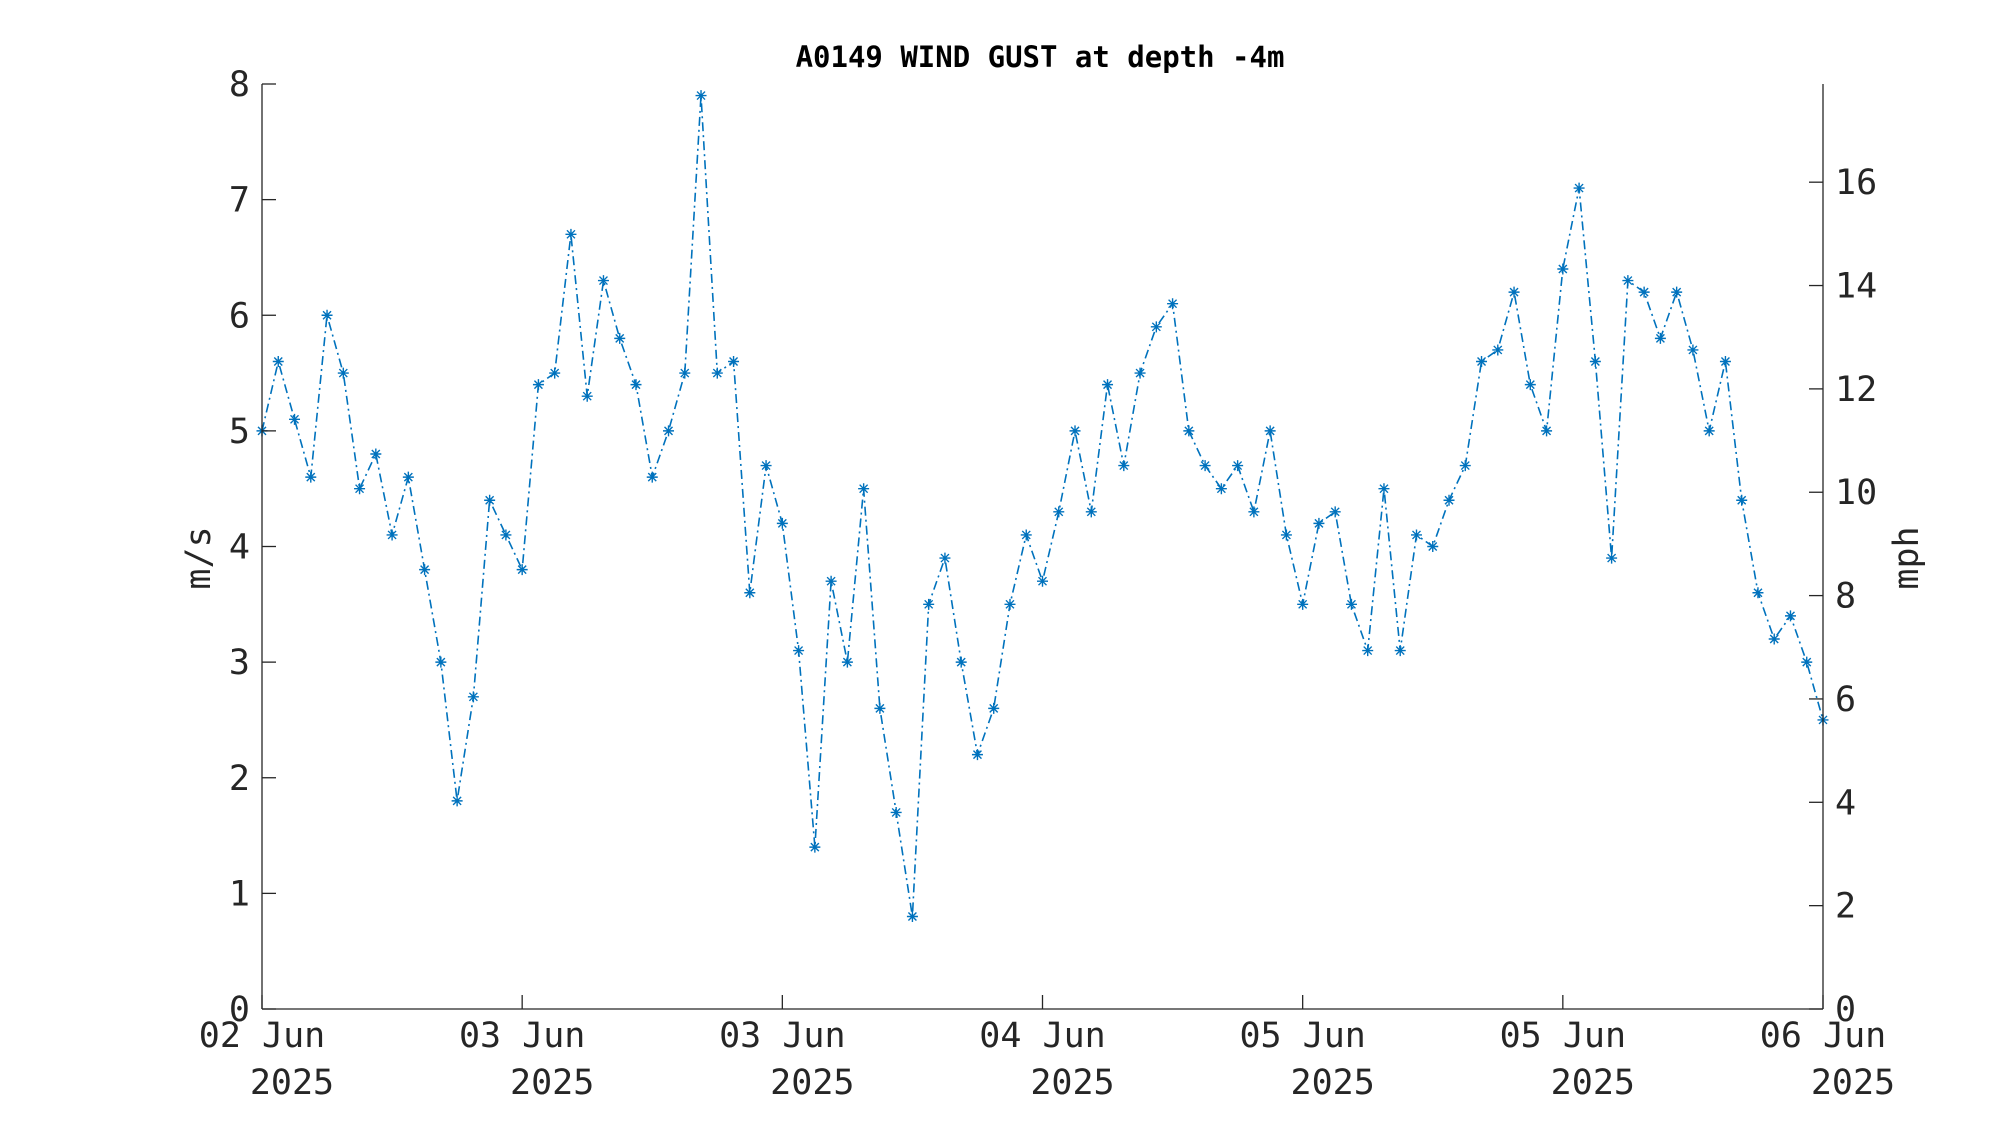  What do you see at coordinates (1856, 493) in the screenshot?
I see `y-right-tick-label: 10` at bounding box center [1856, 493].